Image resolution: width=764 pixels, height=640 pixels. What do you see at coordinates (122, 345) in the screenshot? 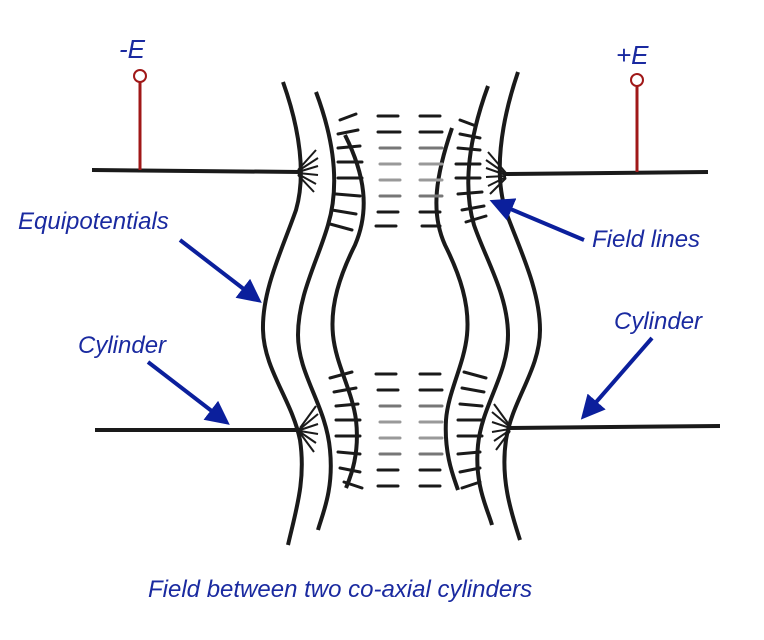
I see `cylinder-left-label: Cylinder` at bounding box center [122, 345].